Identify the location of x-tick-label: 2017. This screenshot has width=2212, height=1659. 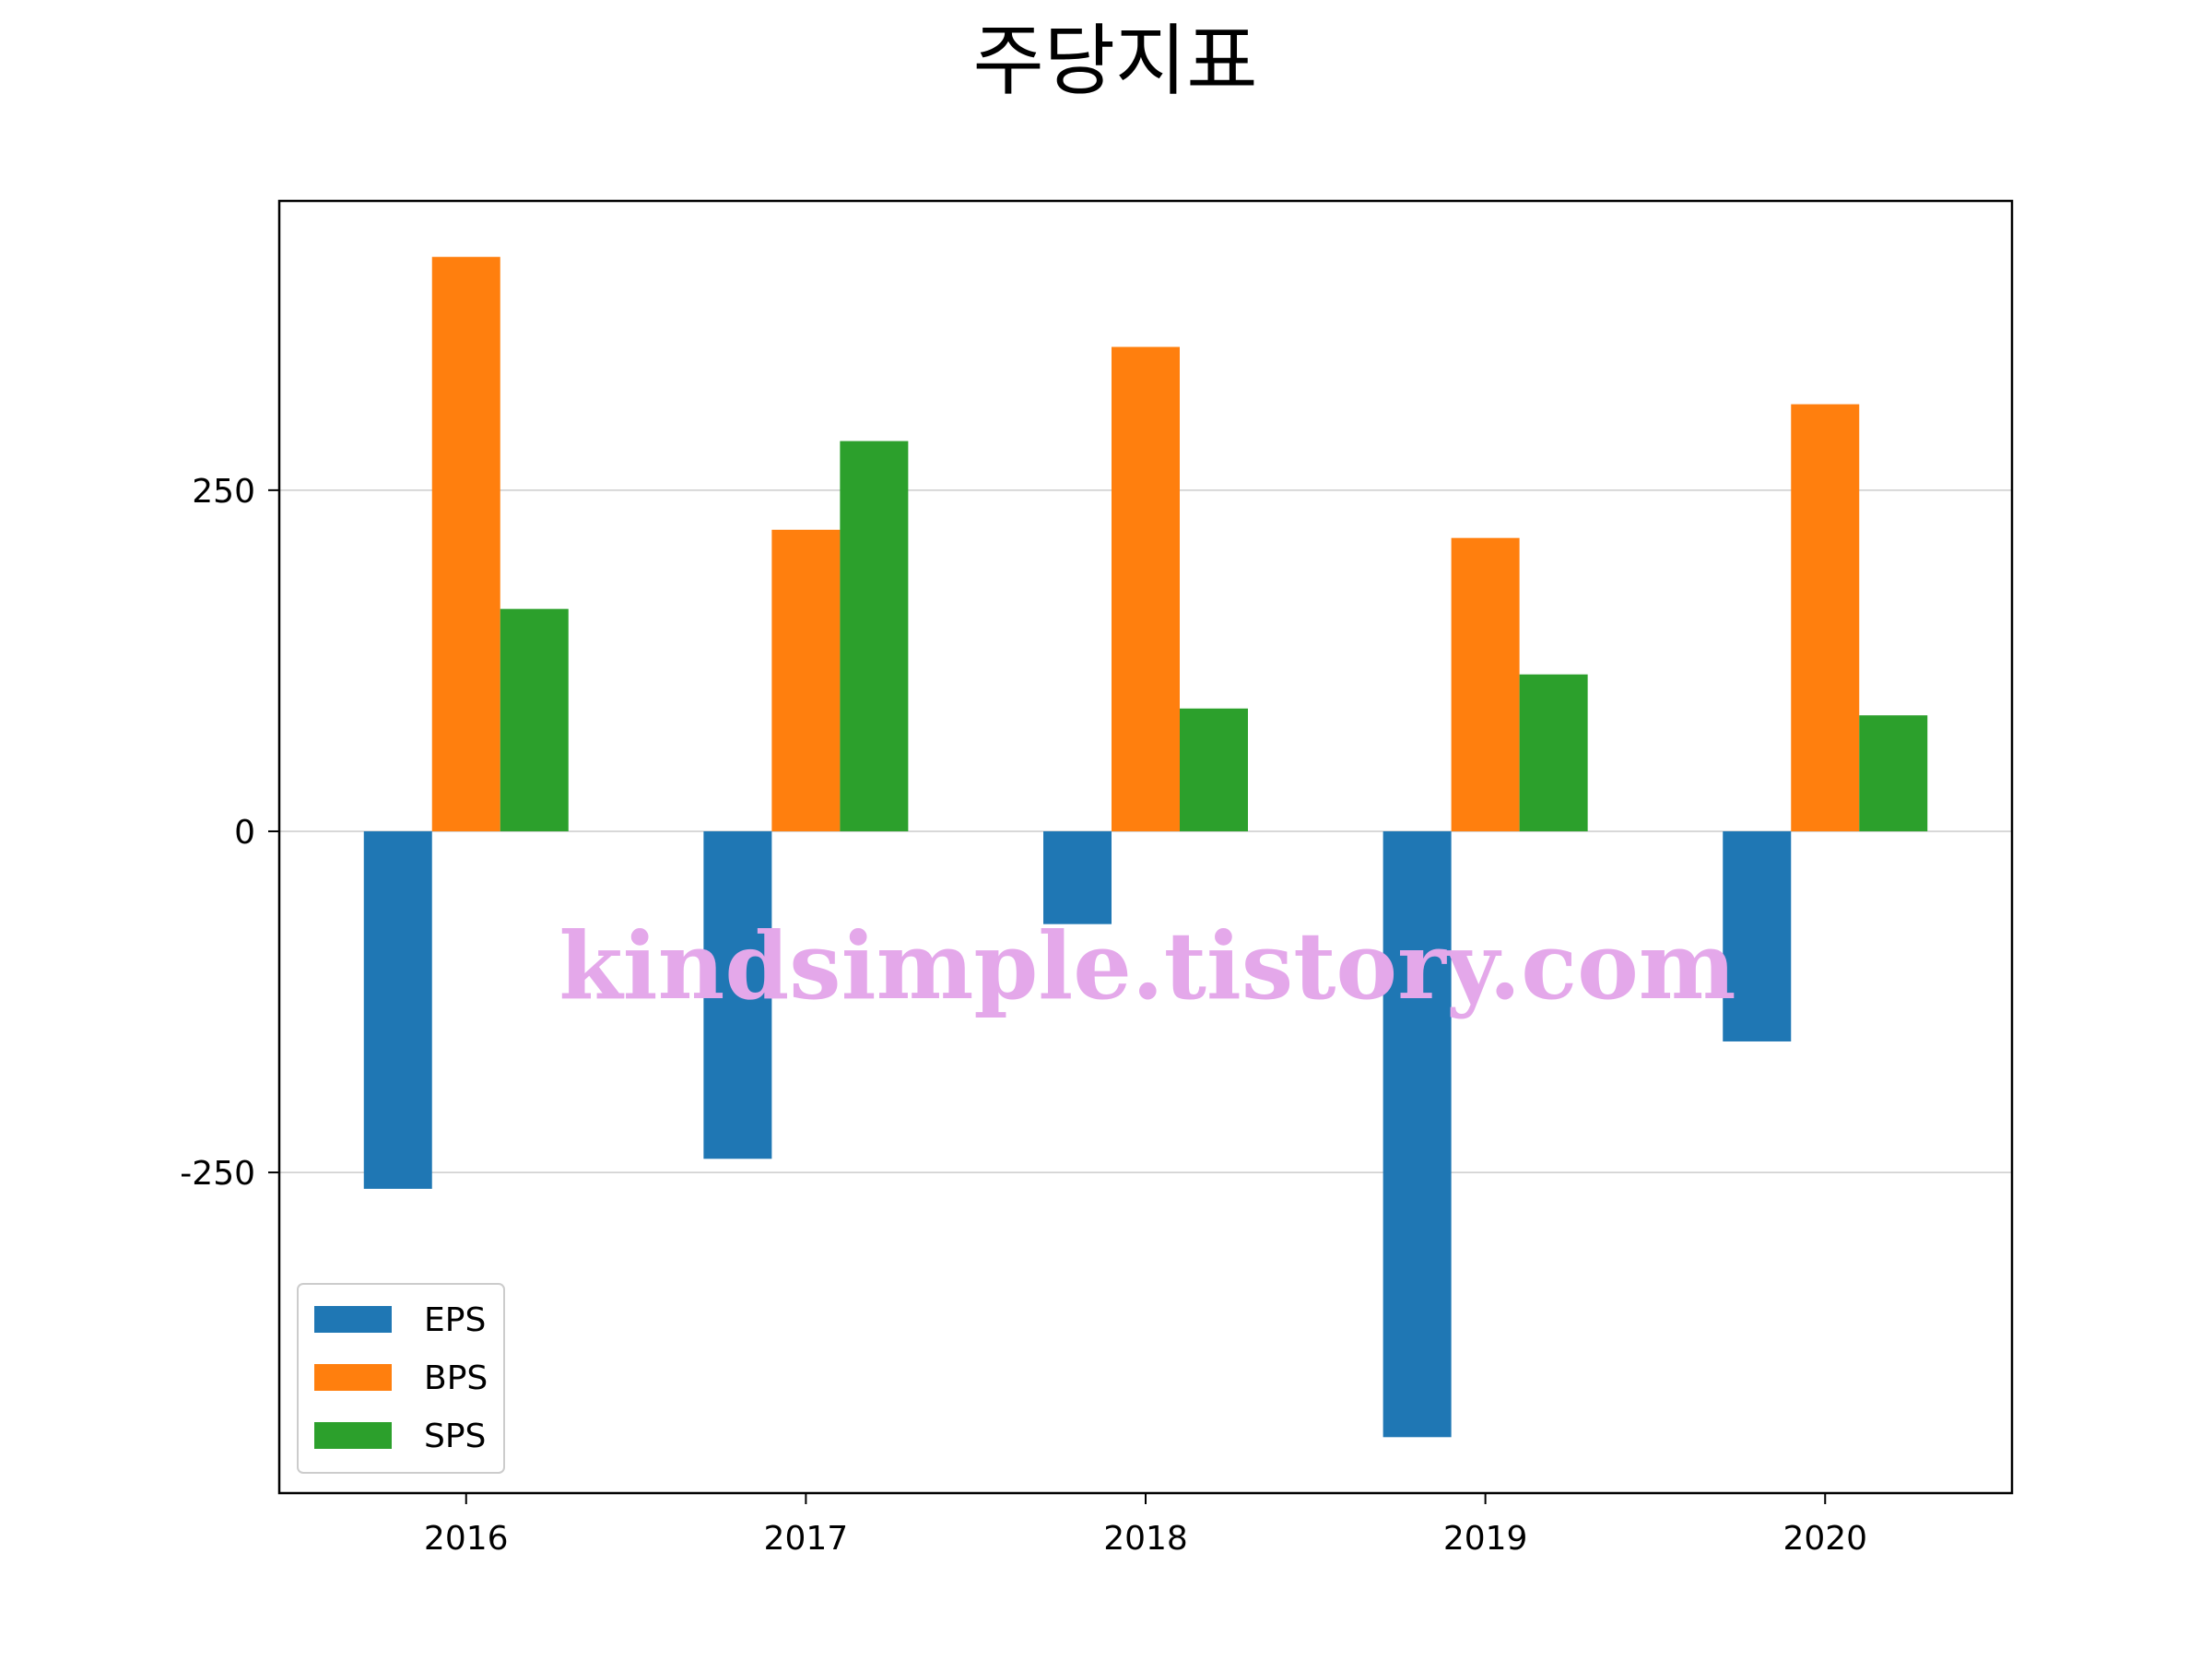
(806, 1539).